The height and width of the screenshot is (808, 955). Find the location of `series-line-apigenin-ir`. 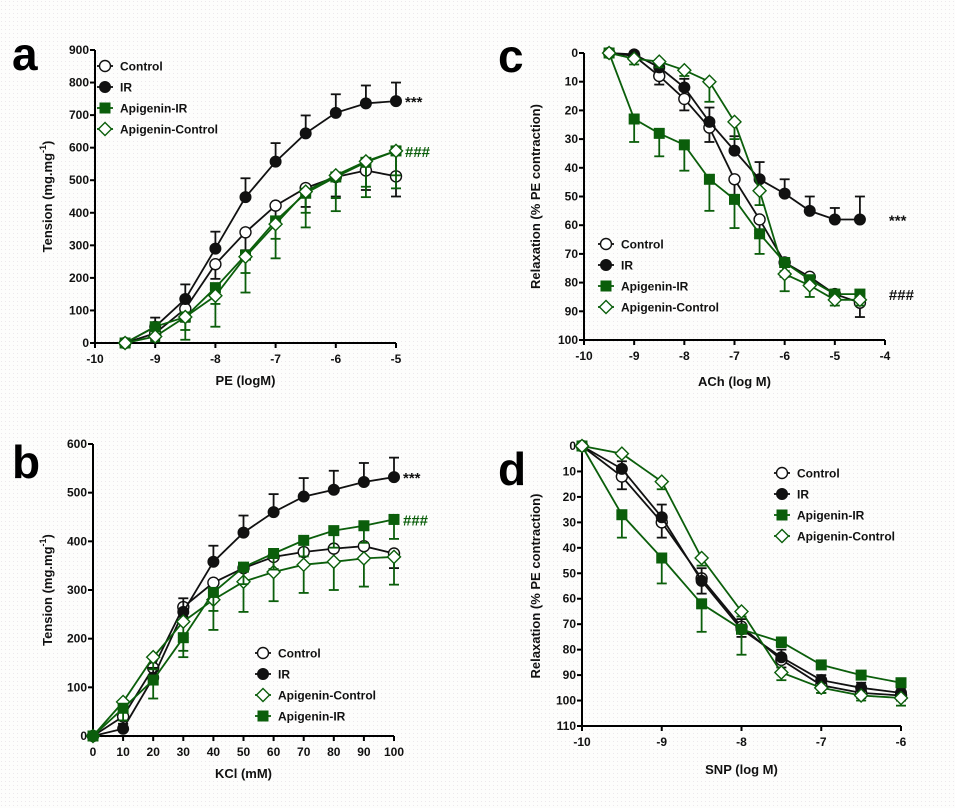

series-line-apigenin-ir is located at coordinates (260, 247).